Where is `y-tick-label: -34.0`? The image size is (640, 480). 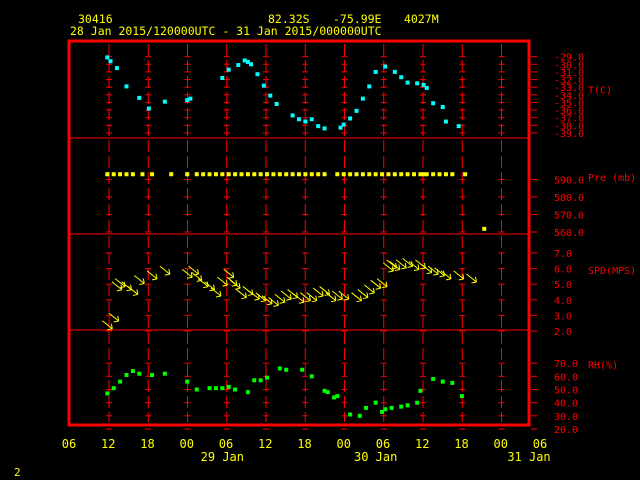
y-tick-label: -34.0 is located at coordinates (569, 96).